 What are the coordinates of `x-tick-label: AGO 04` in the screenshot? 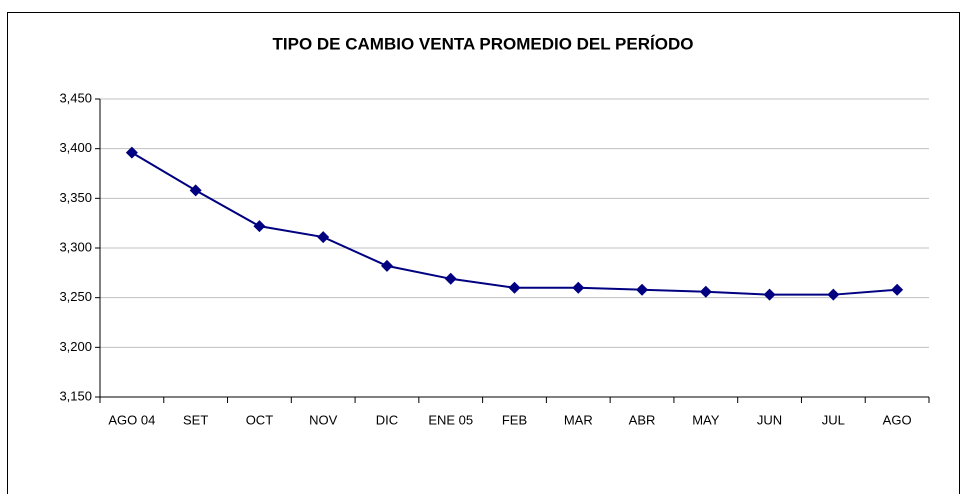 It's located at (131, 419).